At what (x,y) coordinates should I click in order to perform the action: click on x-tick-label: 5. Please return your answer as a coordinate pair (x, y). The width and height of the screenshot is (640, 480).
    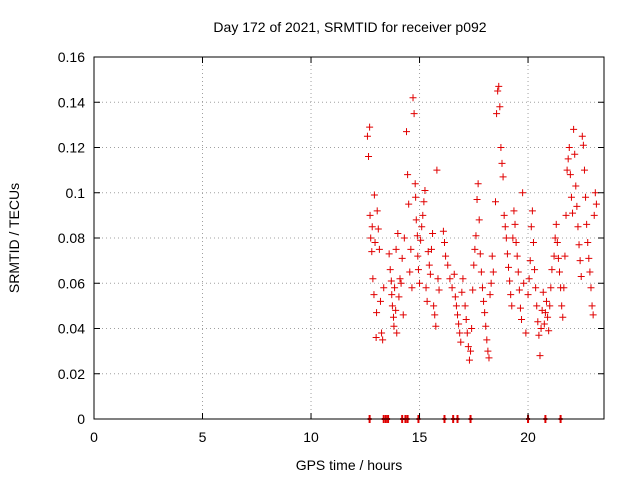
    Looking at the image, I should click on (203, 437).